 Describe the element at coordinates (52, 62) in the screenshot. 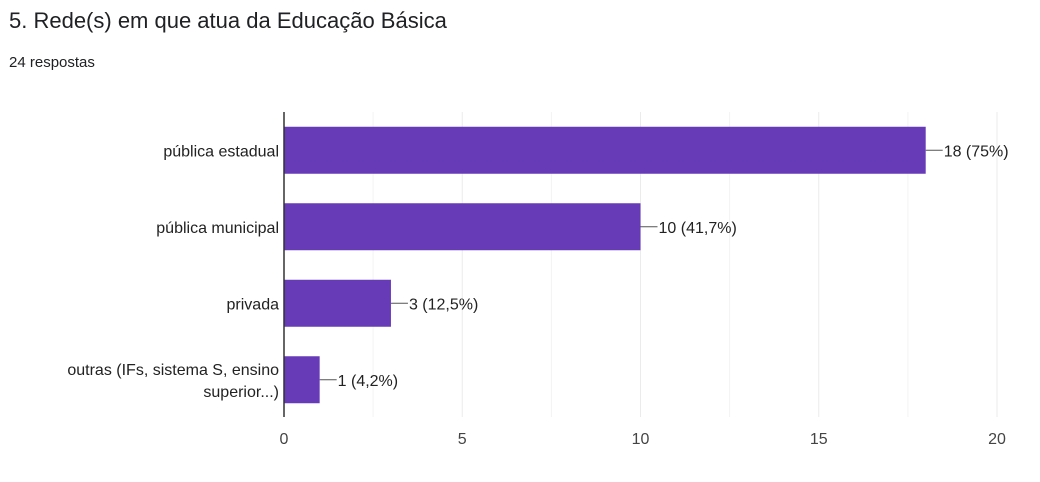

I see `response-count: 24 respostas` at that location.